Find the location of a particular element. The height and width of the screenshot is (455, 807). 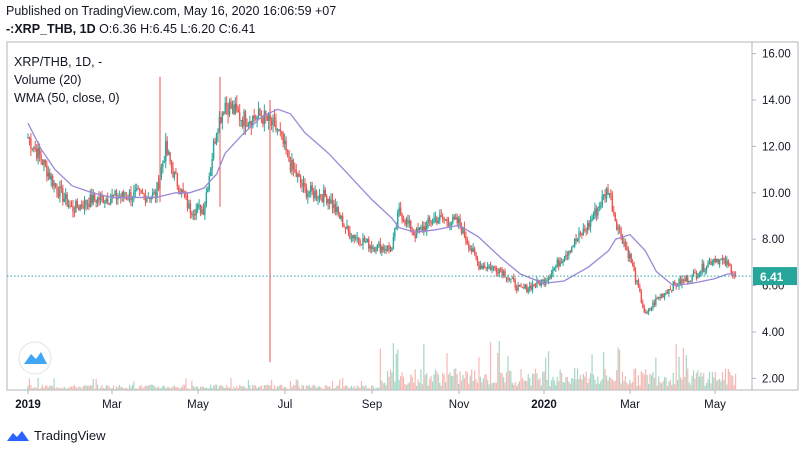

price-tick-label-4: 8.00 is located at coordinates (773, 240).